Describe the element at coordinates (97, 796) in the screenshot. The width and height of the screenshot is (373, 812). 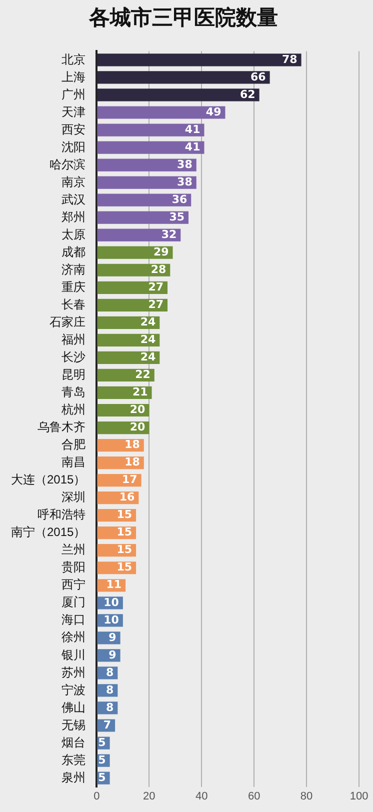
I see `x-tick-label: 0` at that location.